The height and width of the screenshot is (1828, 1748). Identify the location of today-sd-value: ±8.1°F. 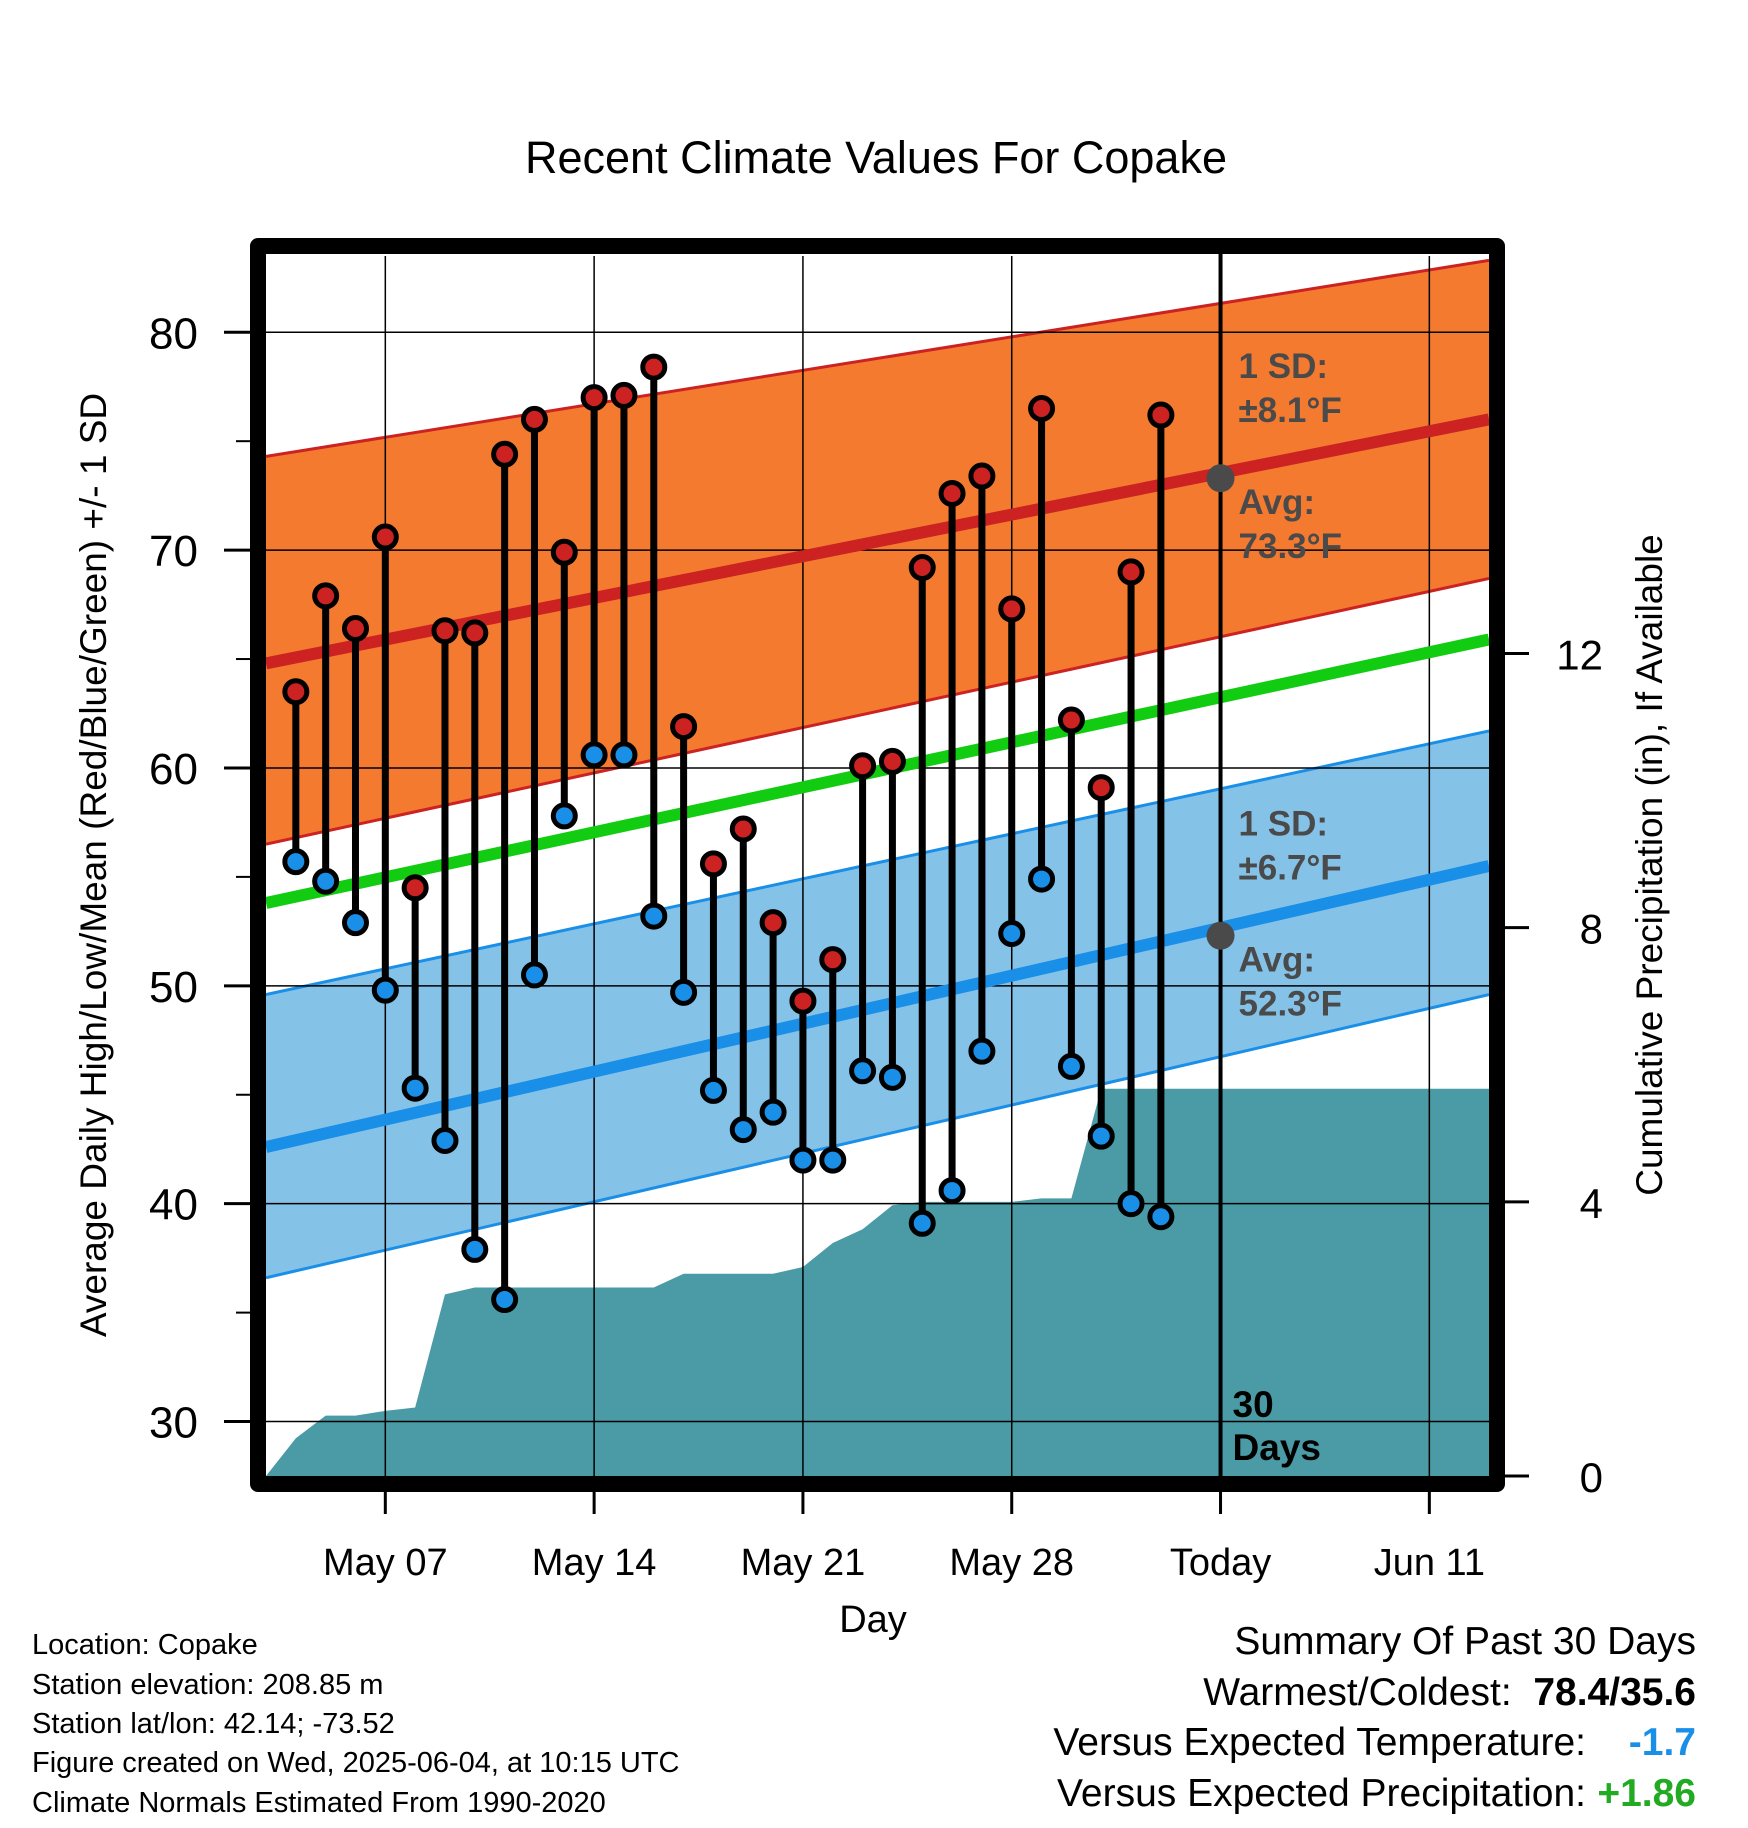
(1290, 410).